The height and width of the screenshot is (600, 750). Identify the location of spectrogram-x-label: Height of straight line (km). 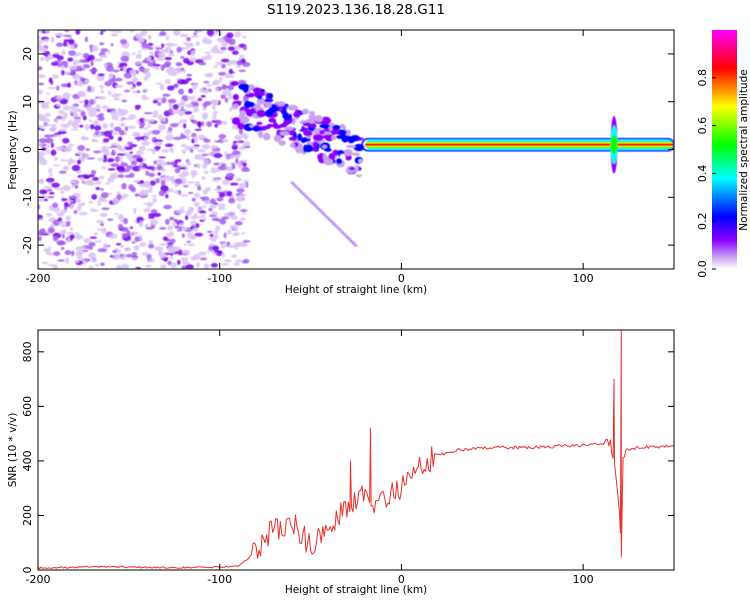
(356, 290).